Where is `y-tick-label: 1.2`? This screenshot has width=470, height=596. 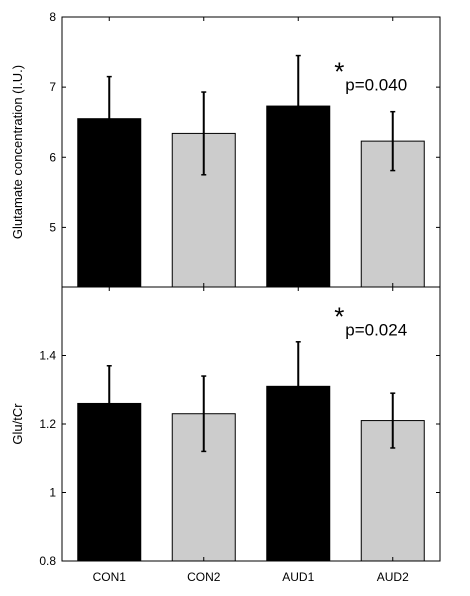
y-tick-label: 1.2 is located at coordinates (47, 424).